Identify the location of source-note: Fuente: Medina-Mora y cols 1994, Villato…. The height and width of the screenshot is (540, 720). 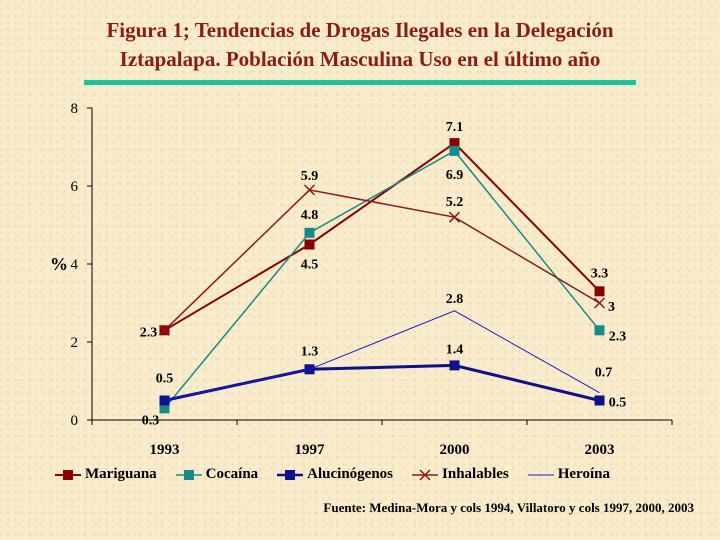
(508, 507).